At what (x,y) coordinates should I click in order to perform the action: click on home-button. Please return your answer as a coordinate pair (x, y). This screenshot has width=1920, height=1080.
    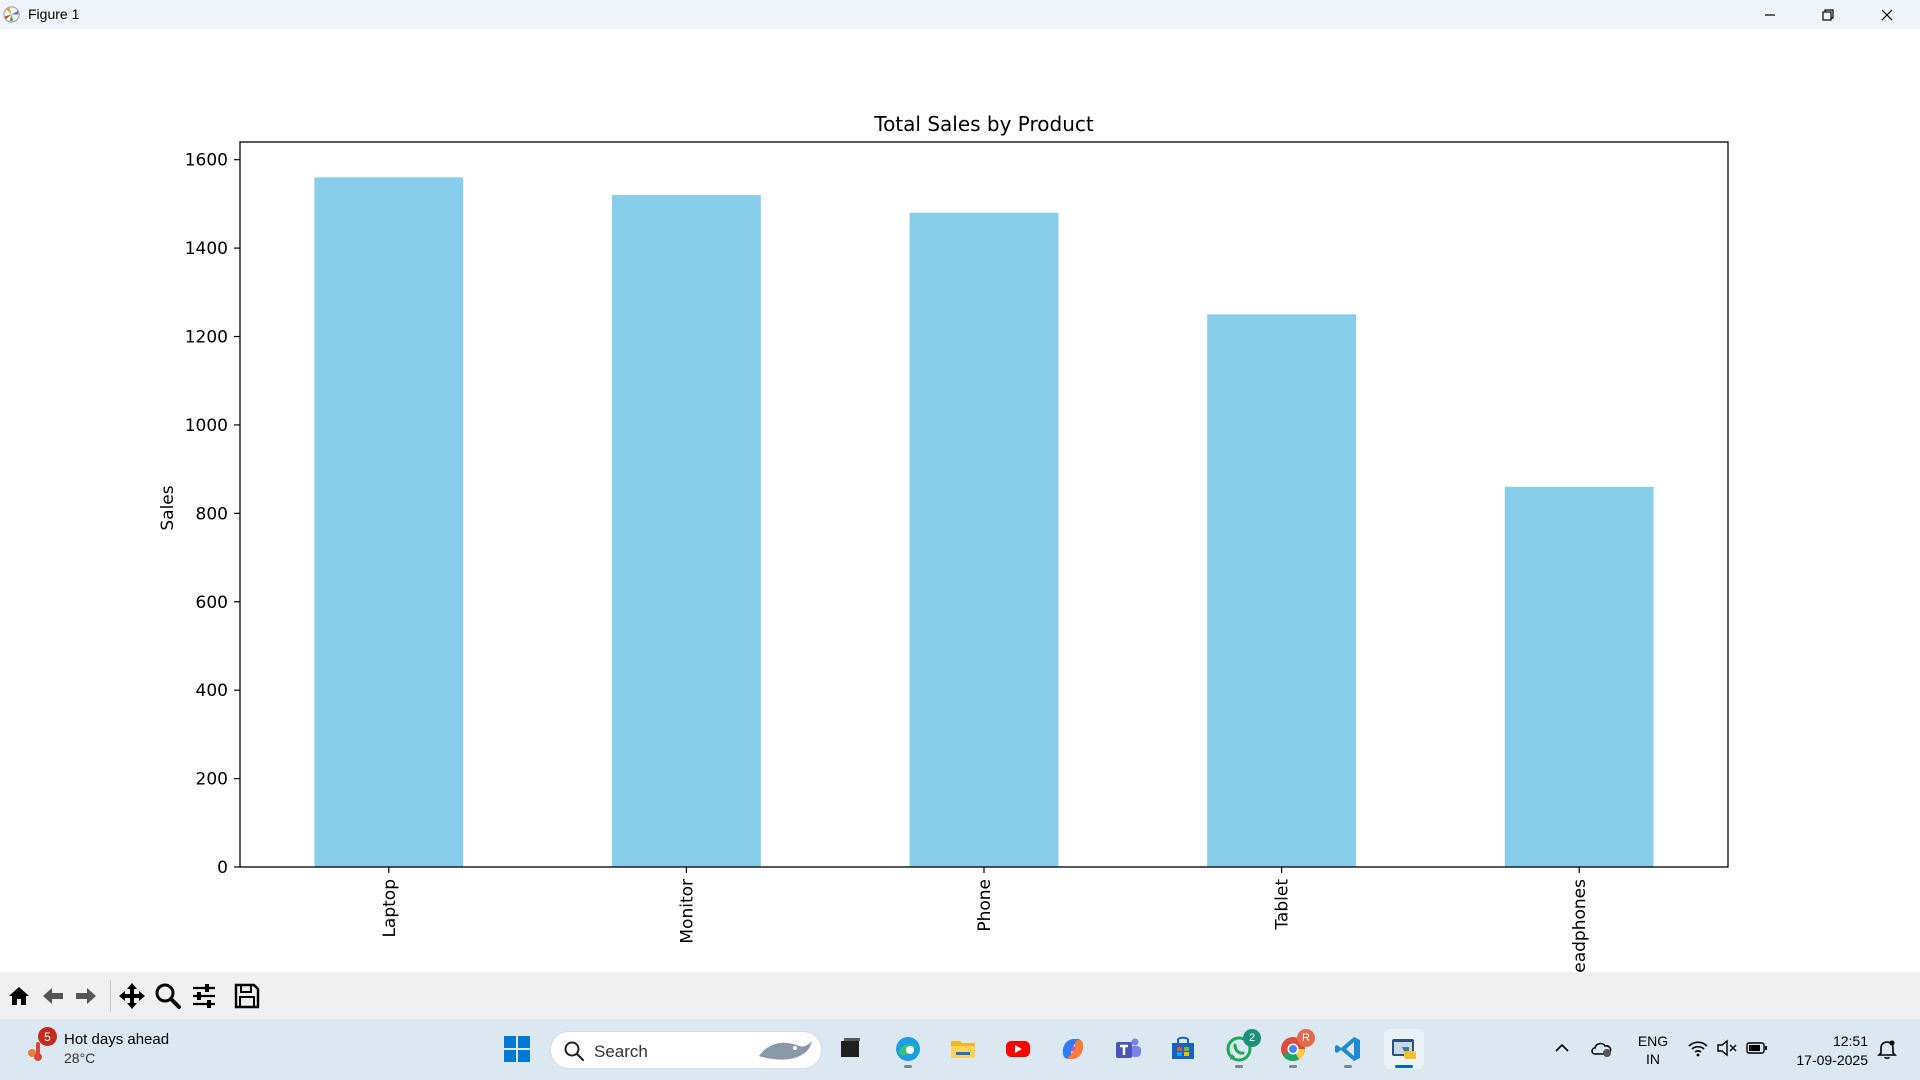
    Looking at the image, I should click on (19, 996).